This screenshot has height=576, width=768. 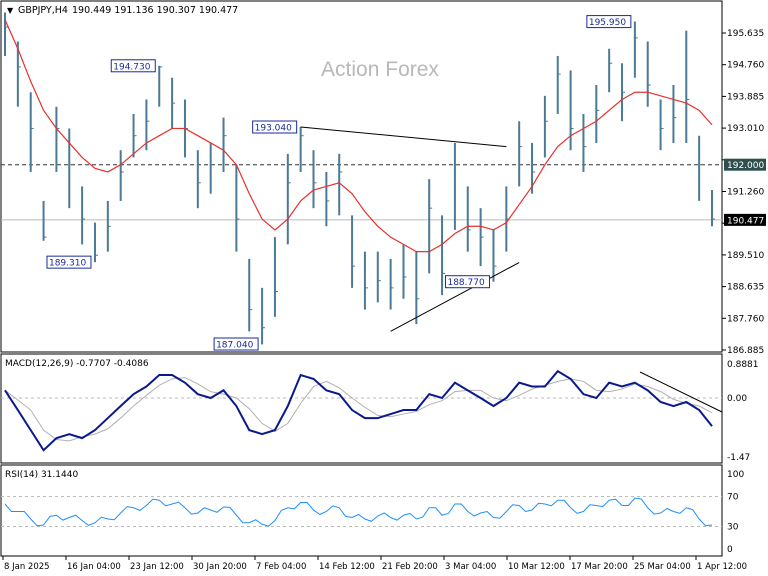 I want to click on time-tick-label: 21 Feb 20:00, so click(x=410, y=567).